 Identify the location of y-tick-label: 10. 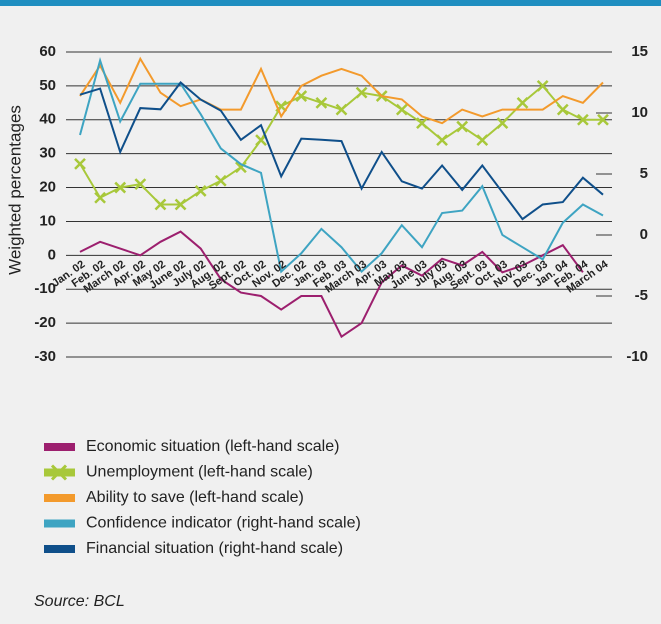
(47, 220).